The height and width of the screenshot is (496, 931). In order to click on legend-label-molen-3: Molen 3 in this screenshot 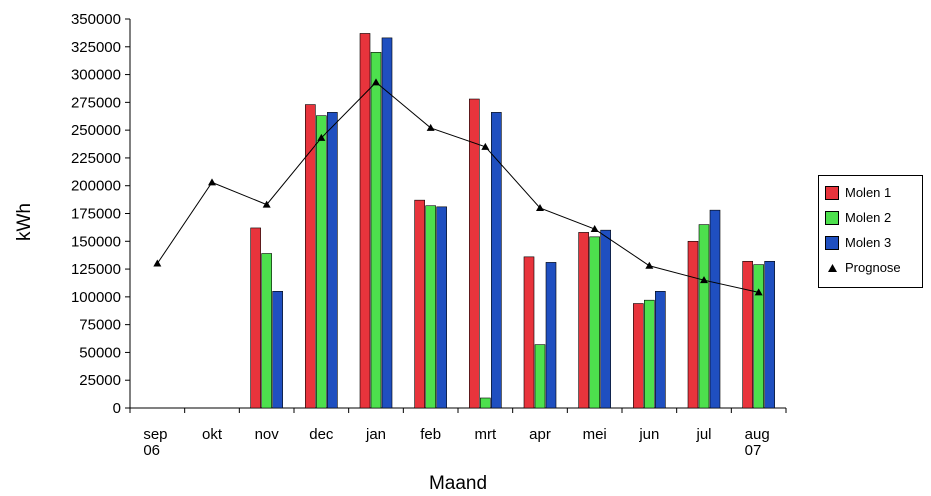, I will do `click(868, 242)`.